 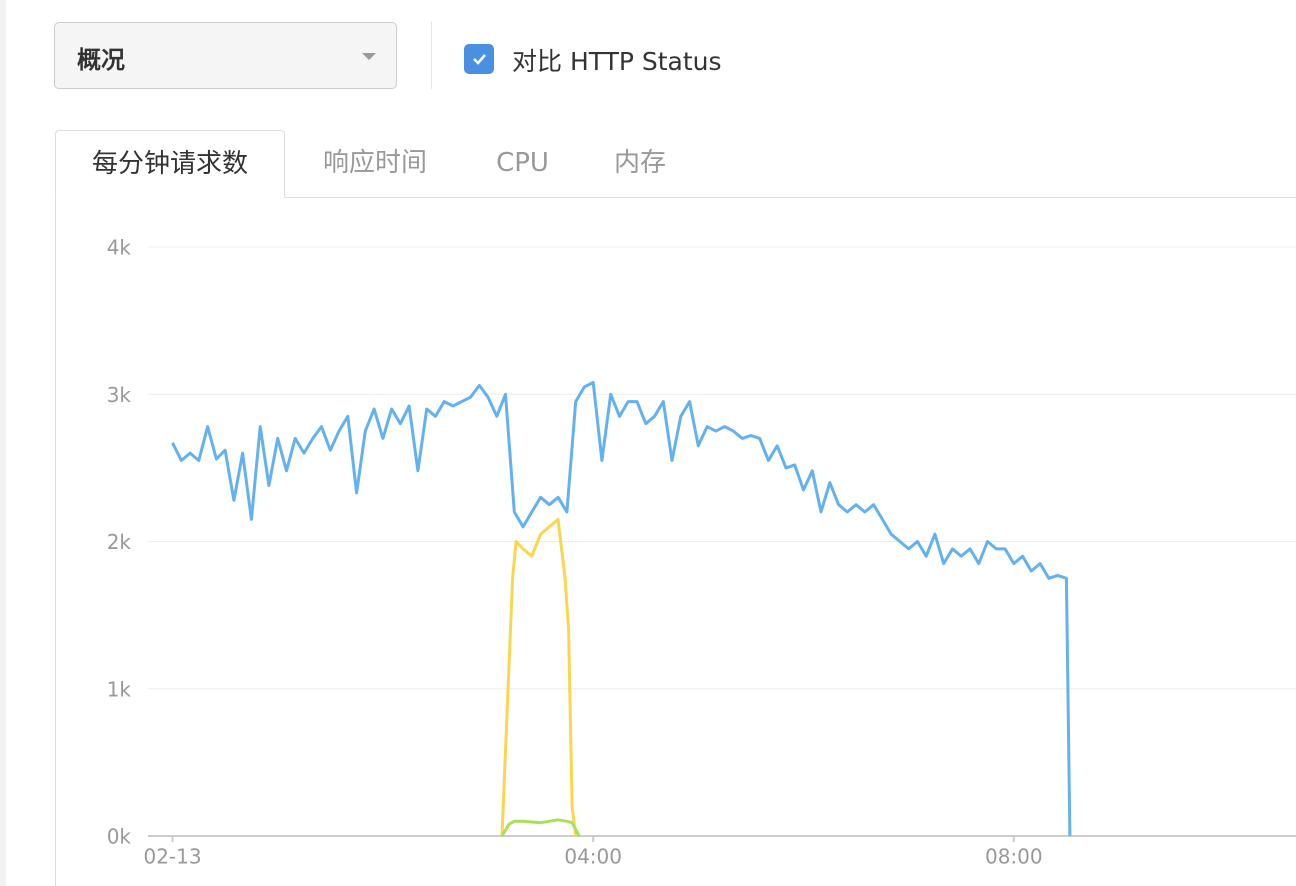 I want to click on x-tick-label: 04:00, so click(x=593, y=857).